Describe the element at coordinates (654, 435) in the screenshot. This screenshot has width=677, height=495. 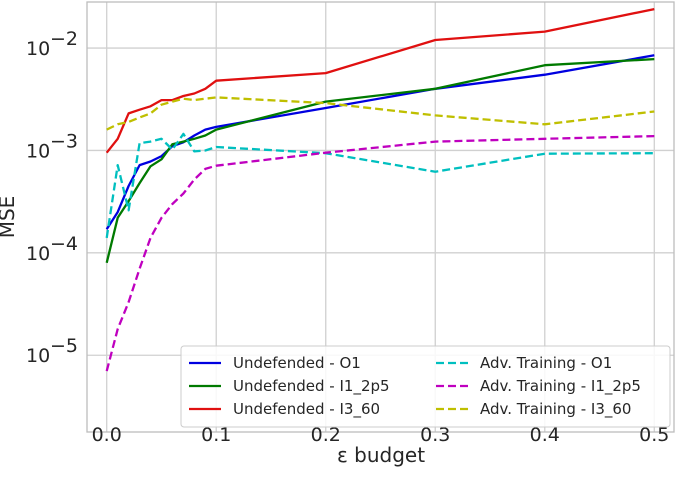
I see `x-tick-label: 0.5` at that location.